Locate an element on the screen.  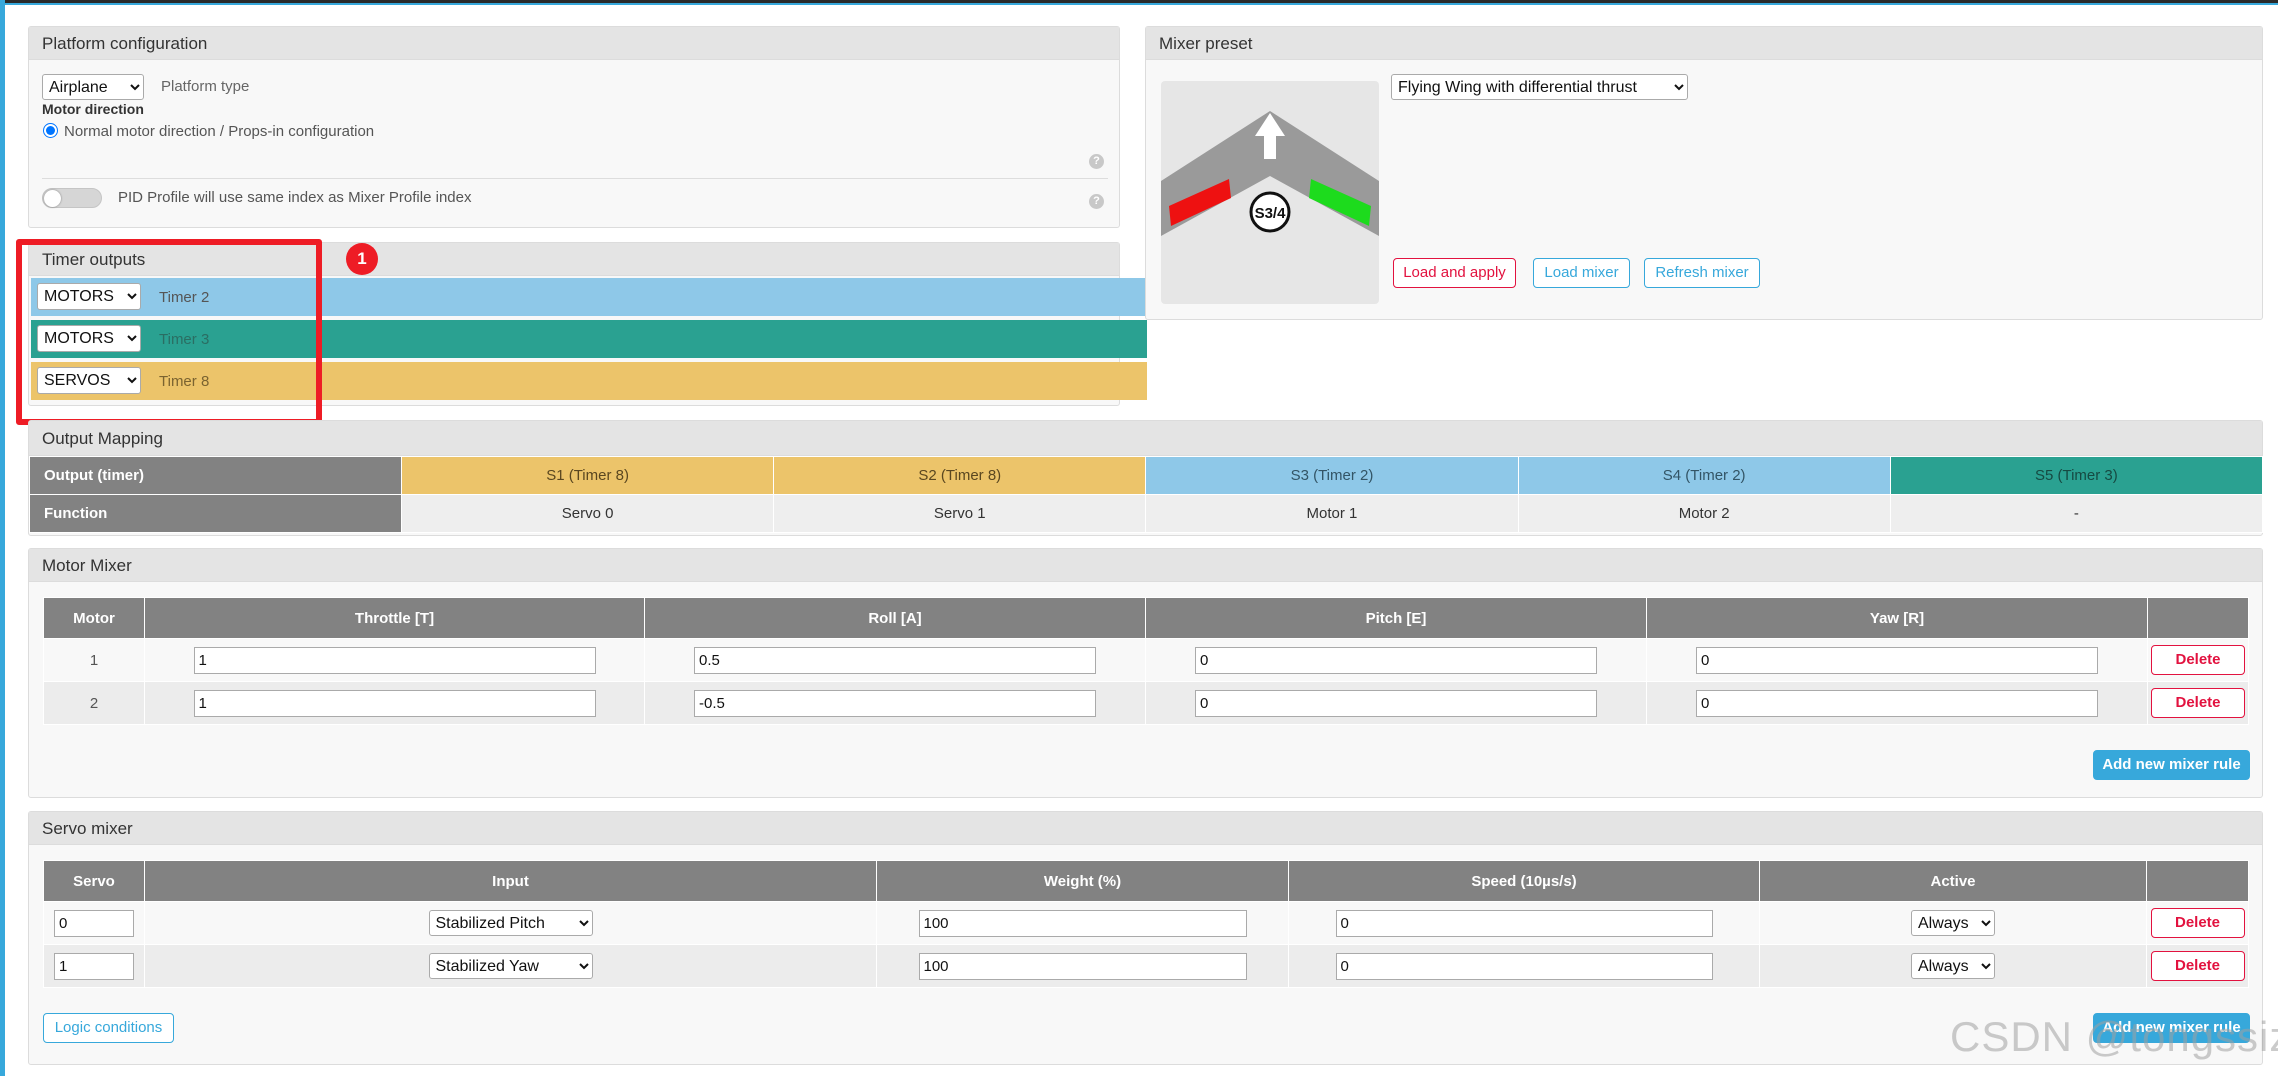
timer-row-timer-8: SERVOS Timer 8 is located at coordinates (589, 381).